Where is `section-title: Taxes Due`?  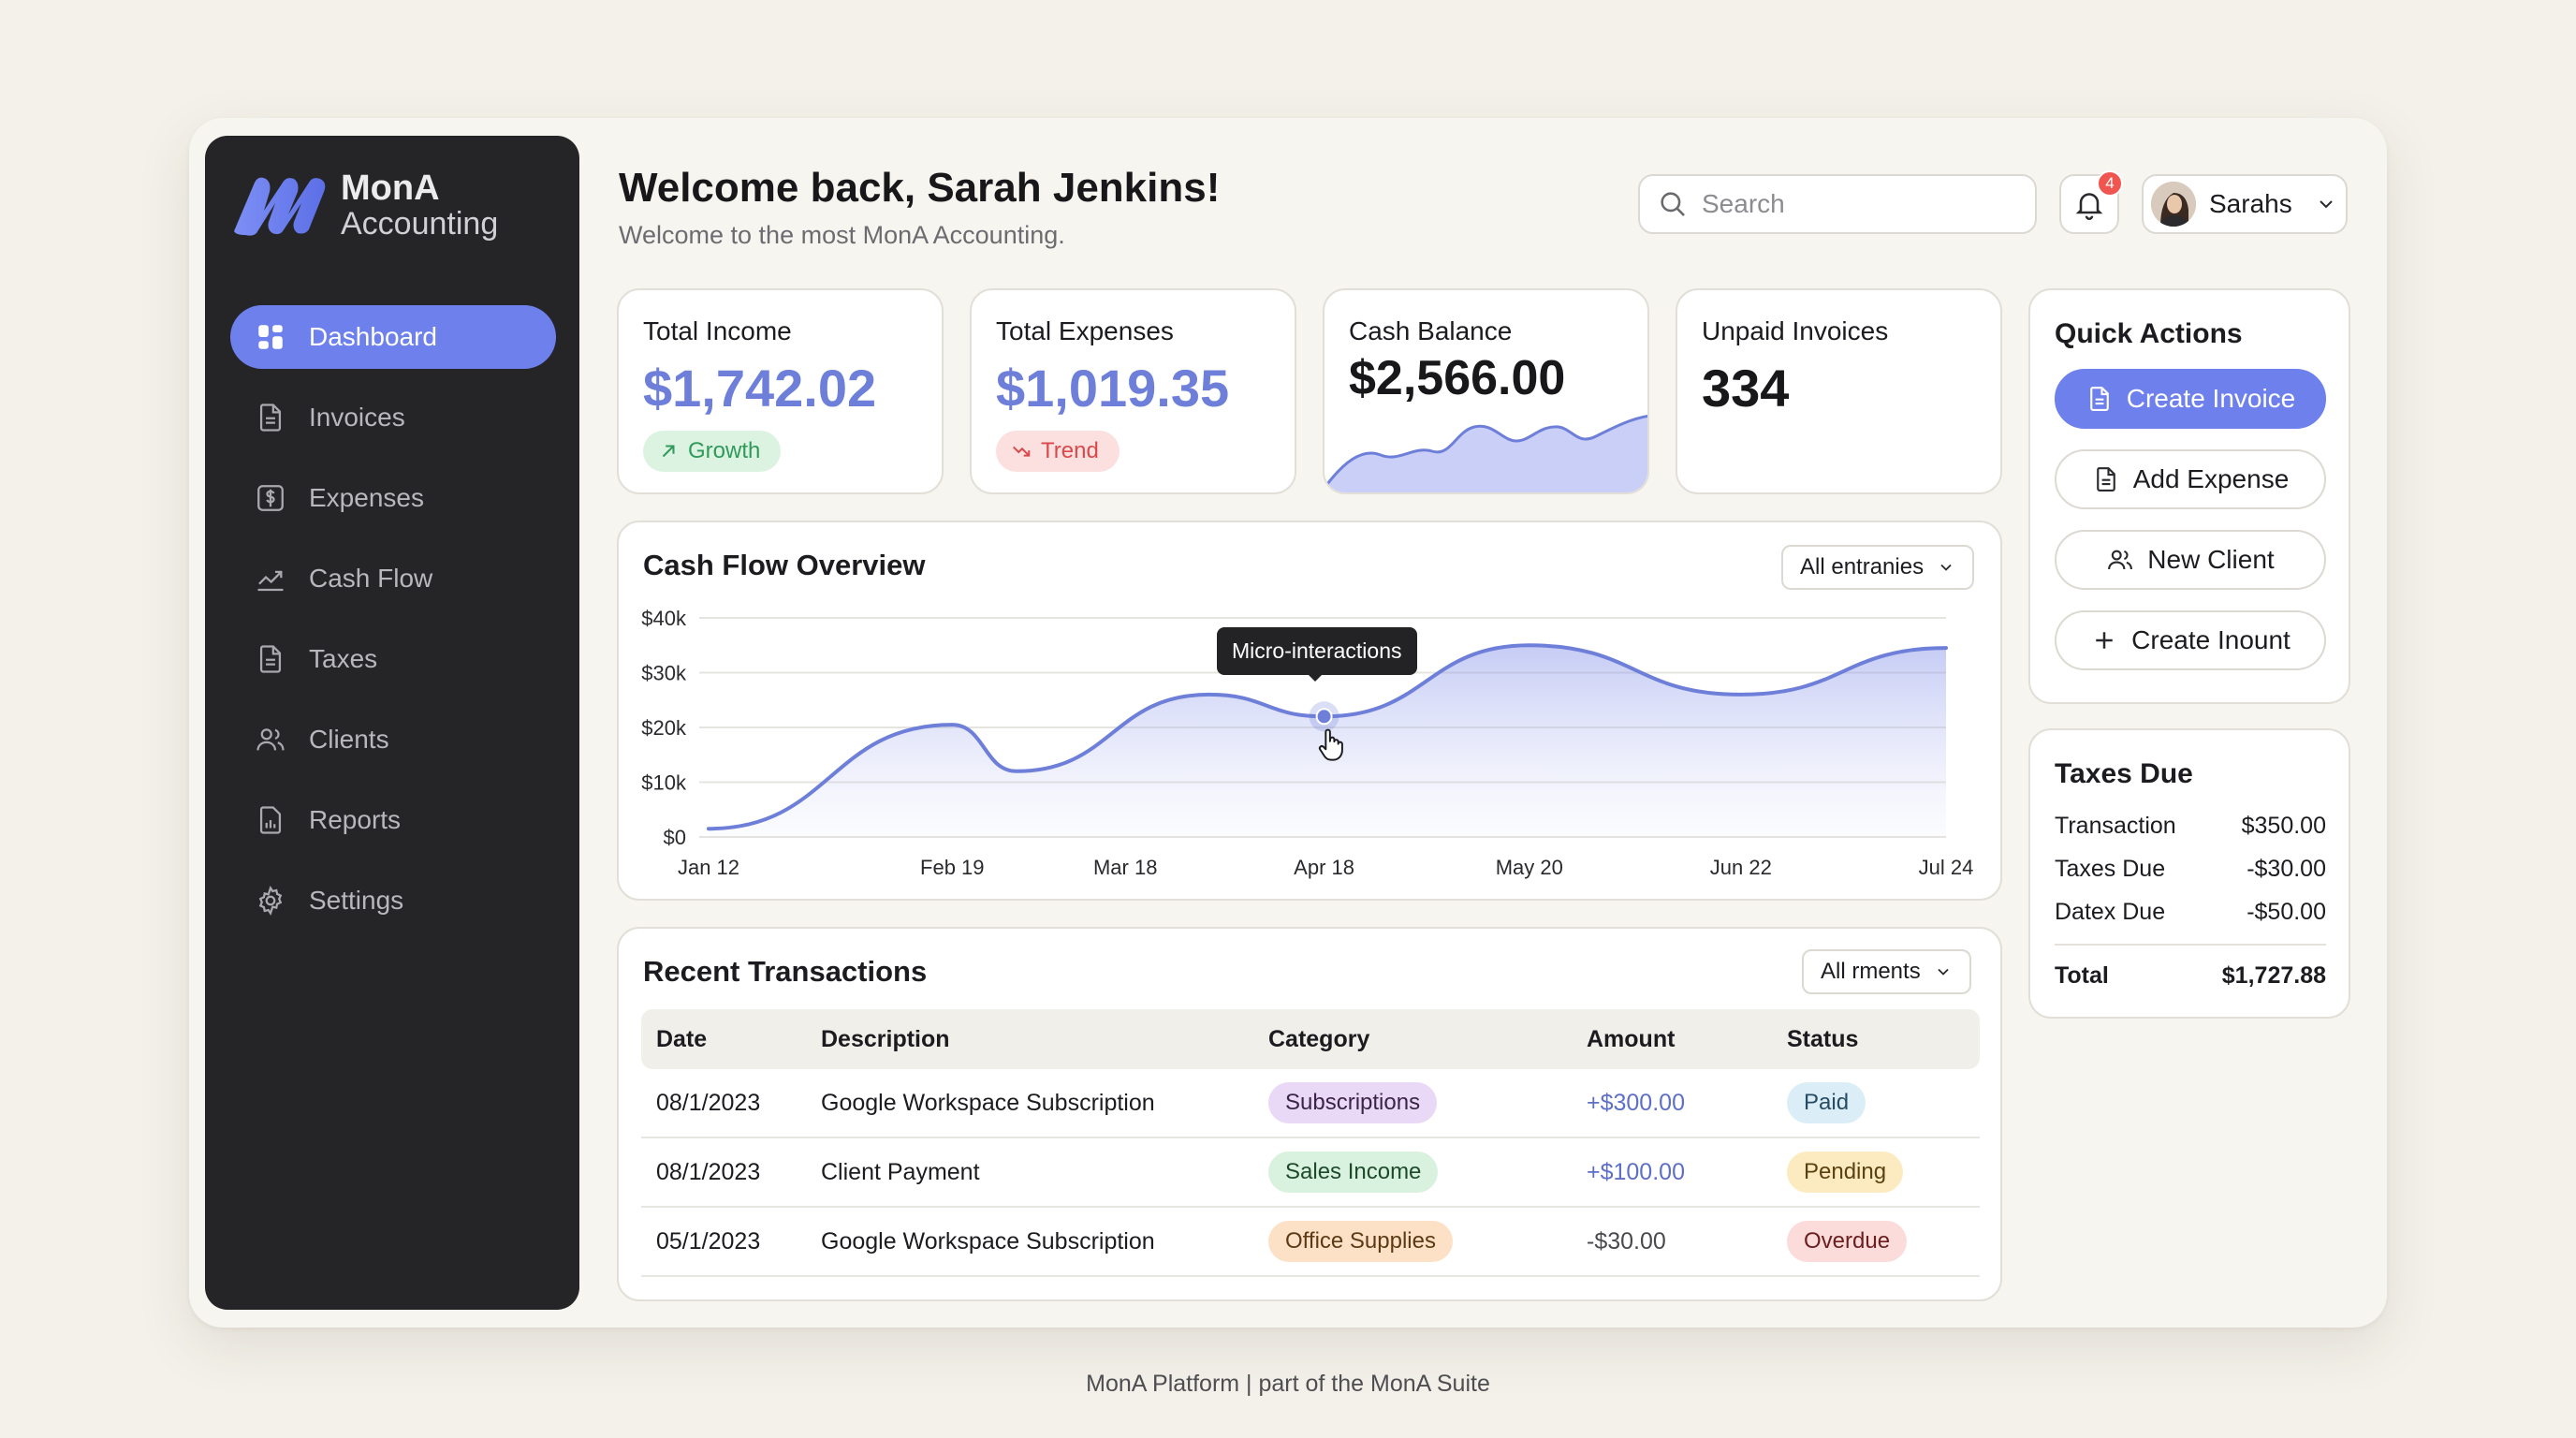 section-title: Taxes Due is located at coordinates (2124, 773).